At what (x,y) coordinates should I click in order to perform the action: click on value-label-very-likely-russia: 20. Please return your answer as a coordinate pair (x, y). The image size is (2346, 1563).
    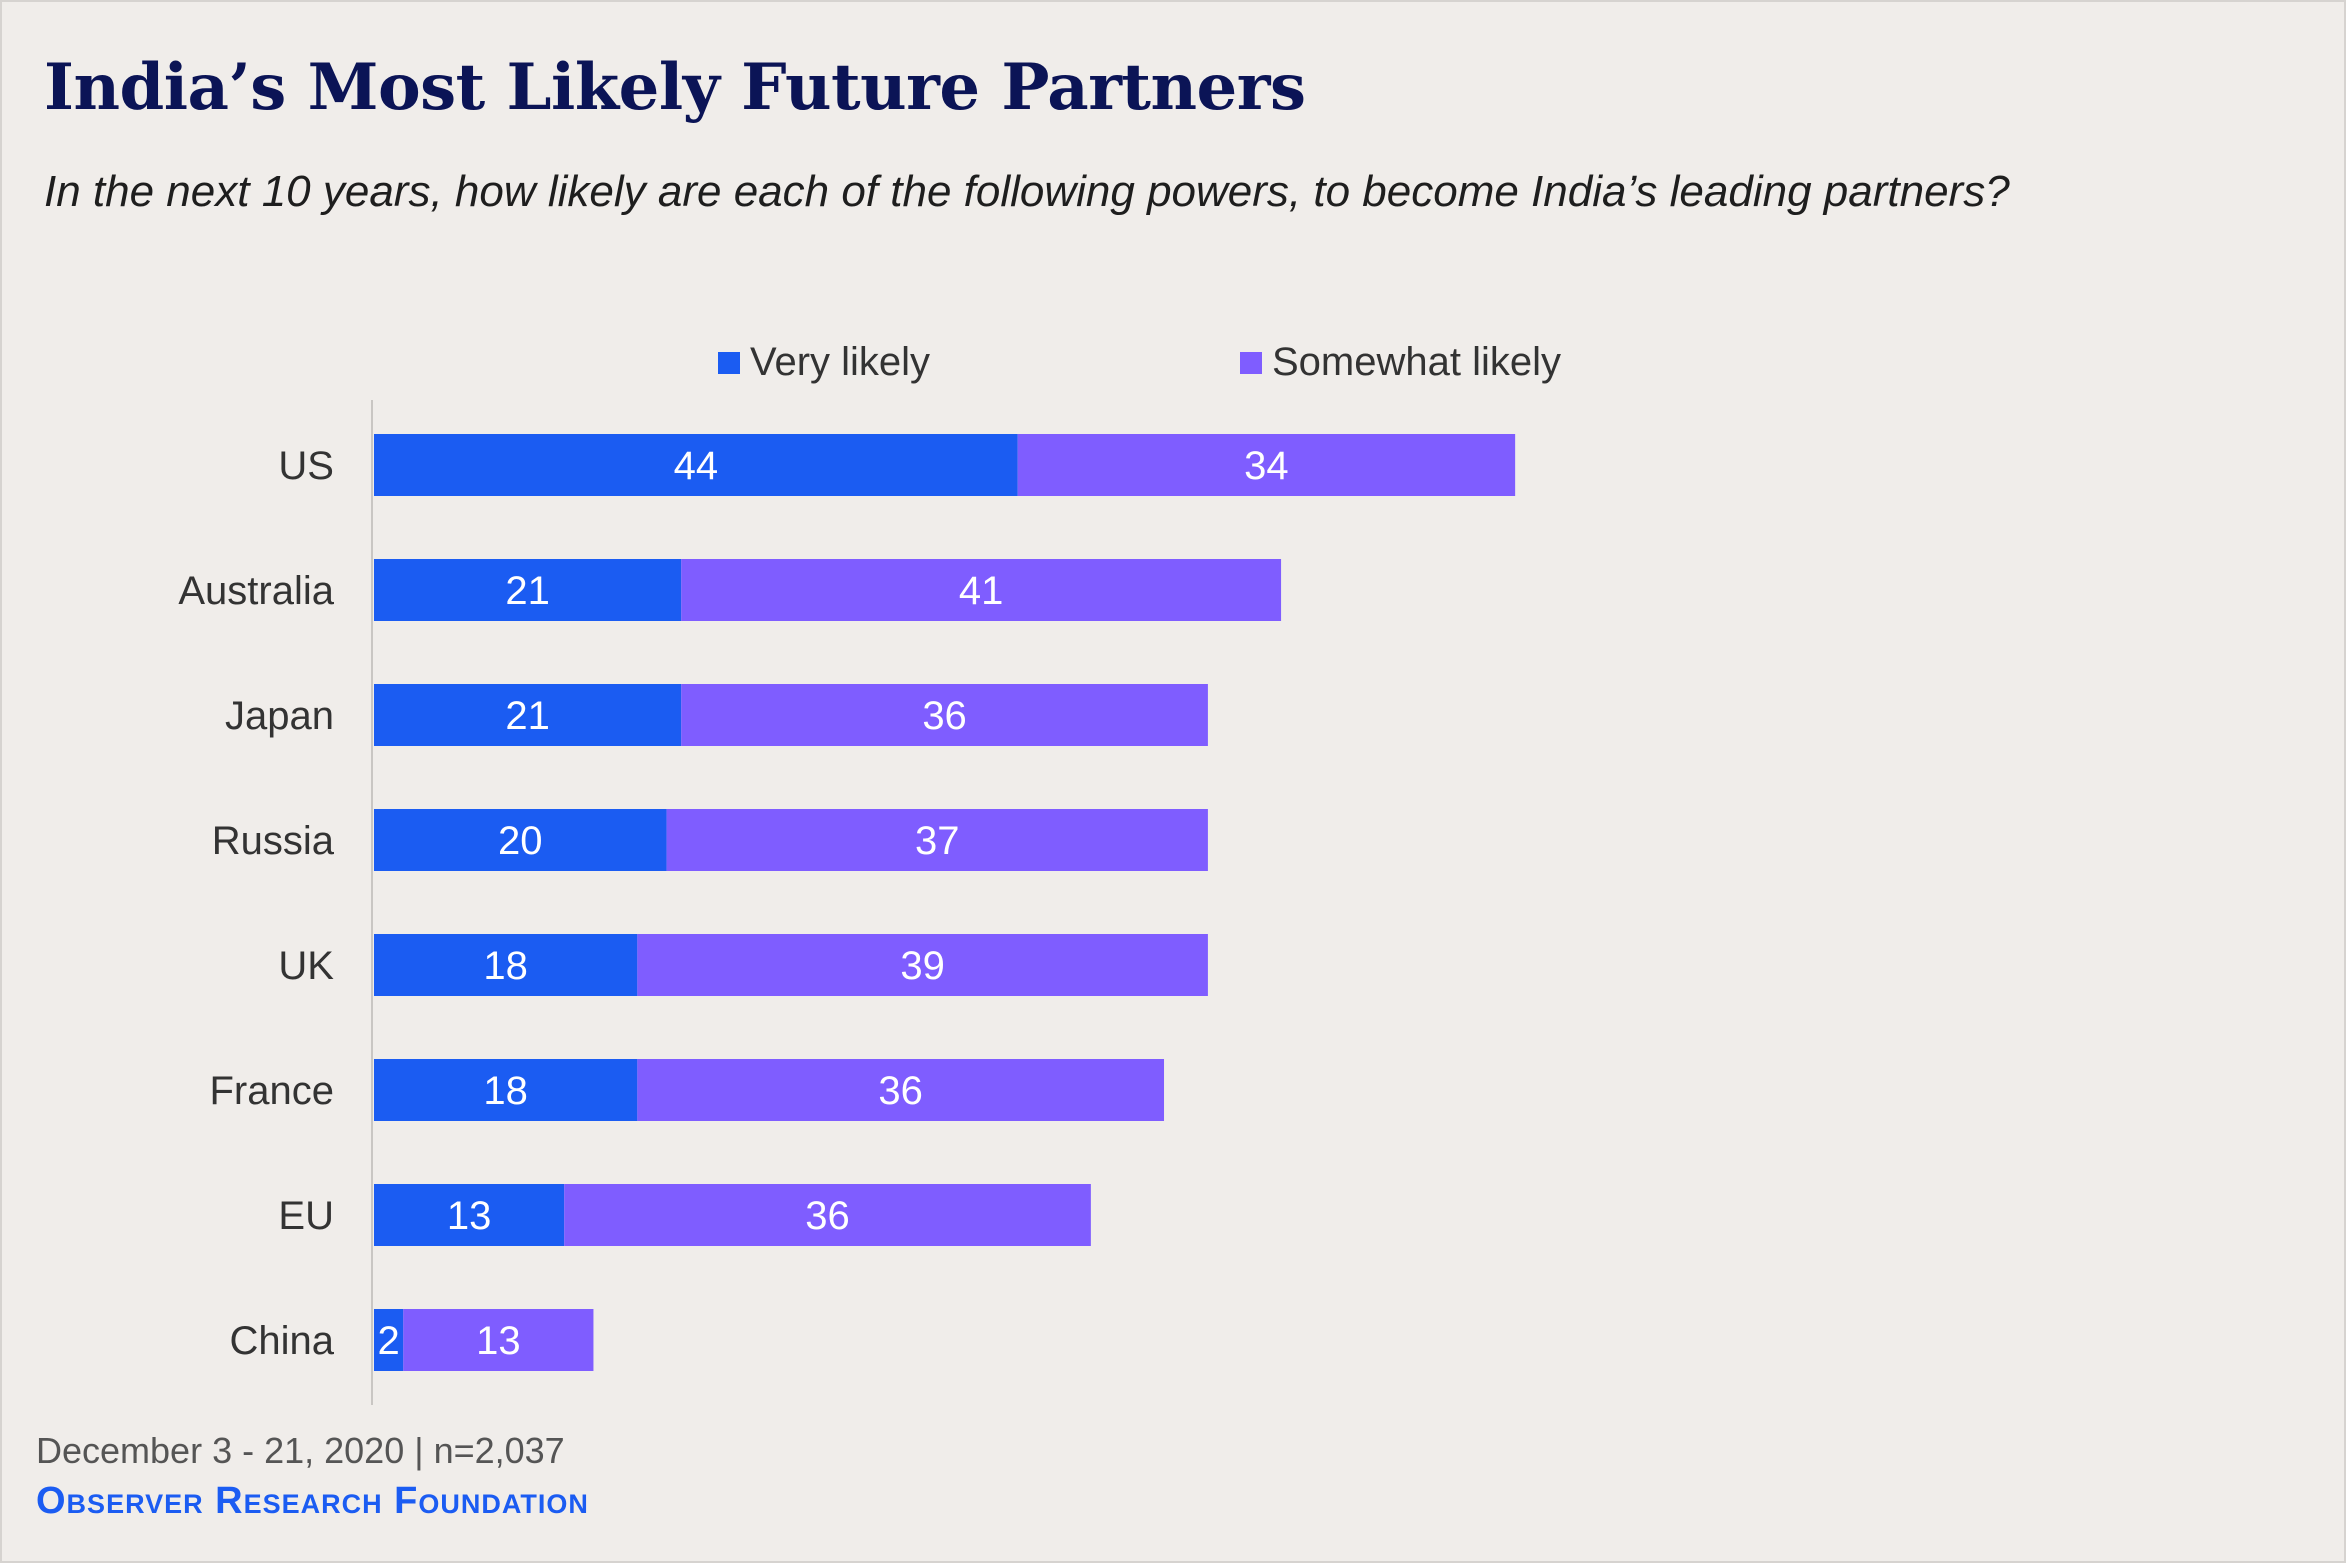
    Looking at the image, I should click on (520, 841).